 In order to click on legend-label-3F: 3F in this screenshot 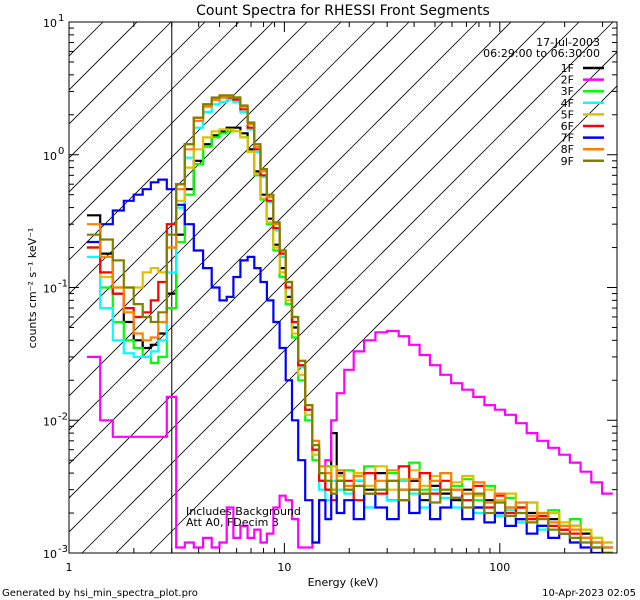, I will do `click(567, 91)`.